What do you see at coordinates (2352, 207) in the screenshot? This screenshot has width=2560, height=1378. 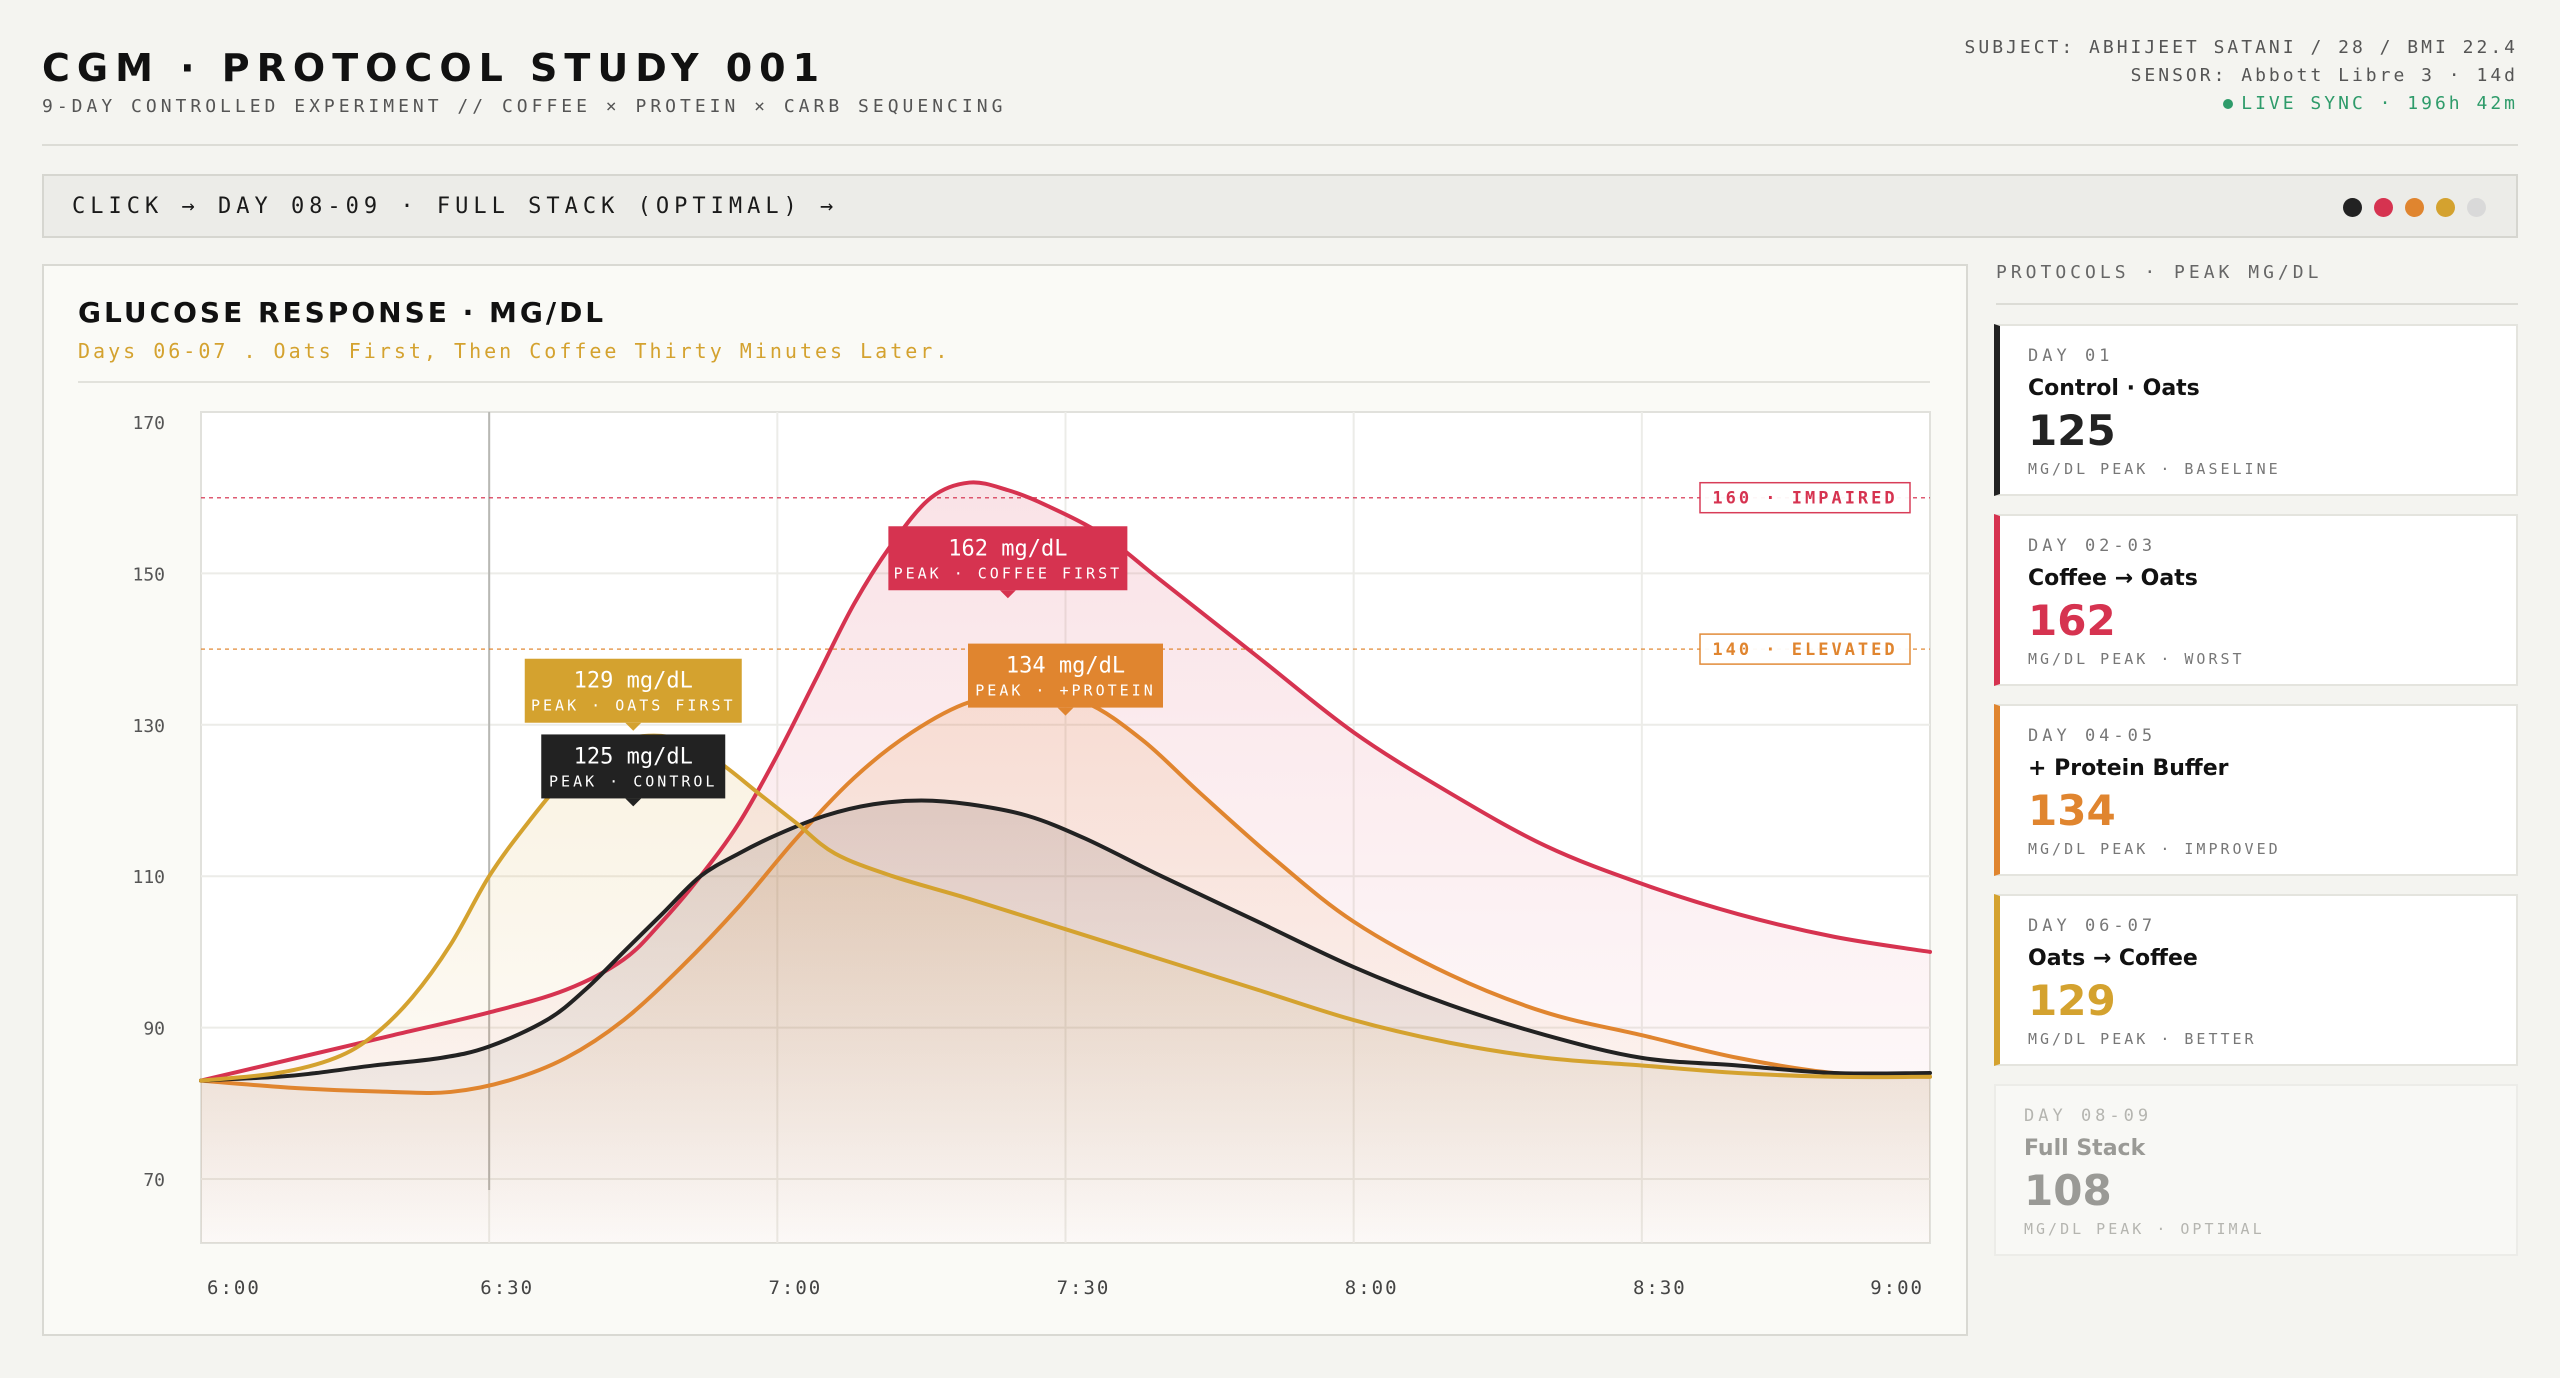 I see `protocol-dot-control` at bounding box center [2352, 207].